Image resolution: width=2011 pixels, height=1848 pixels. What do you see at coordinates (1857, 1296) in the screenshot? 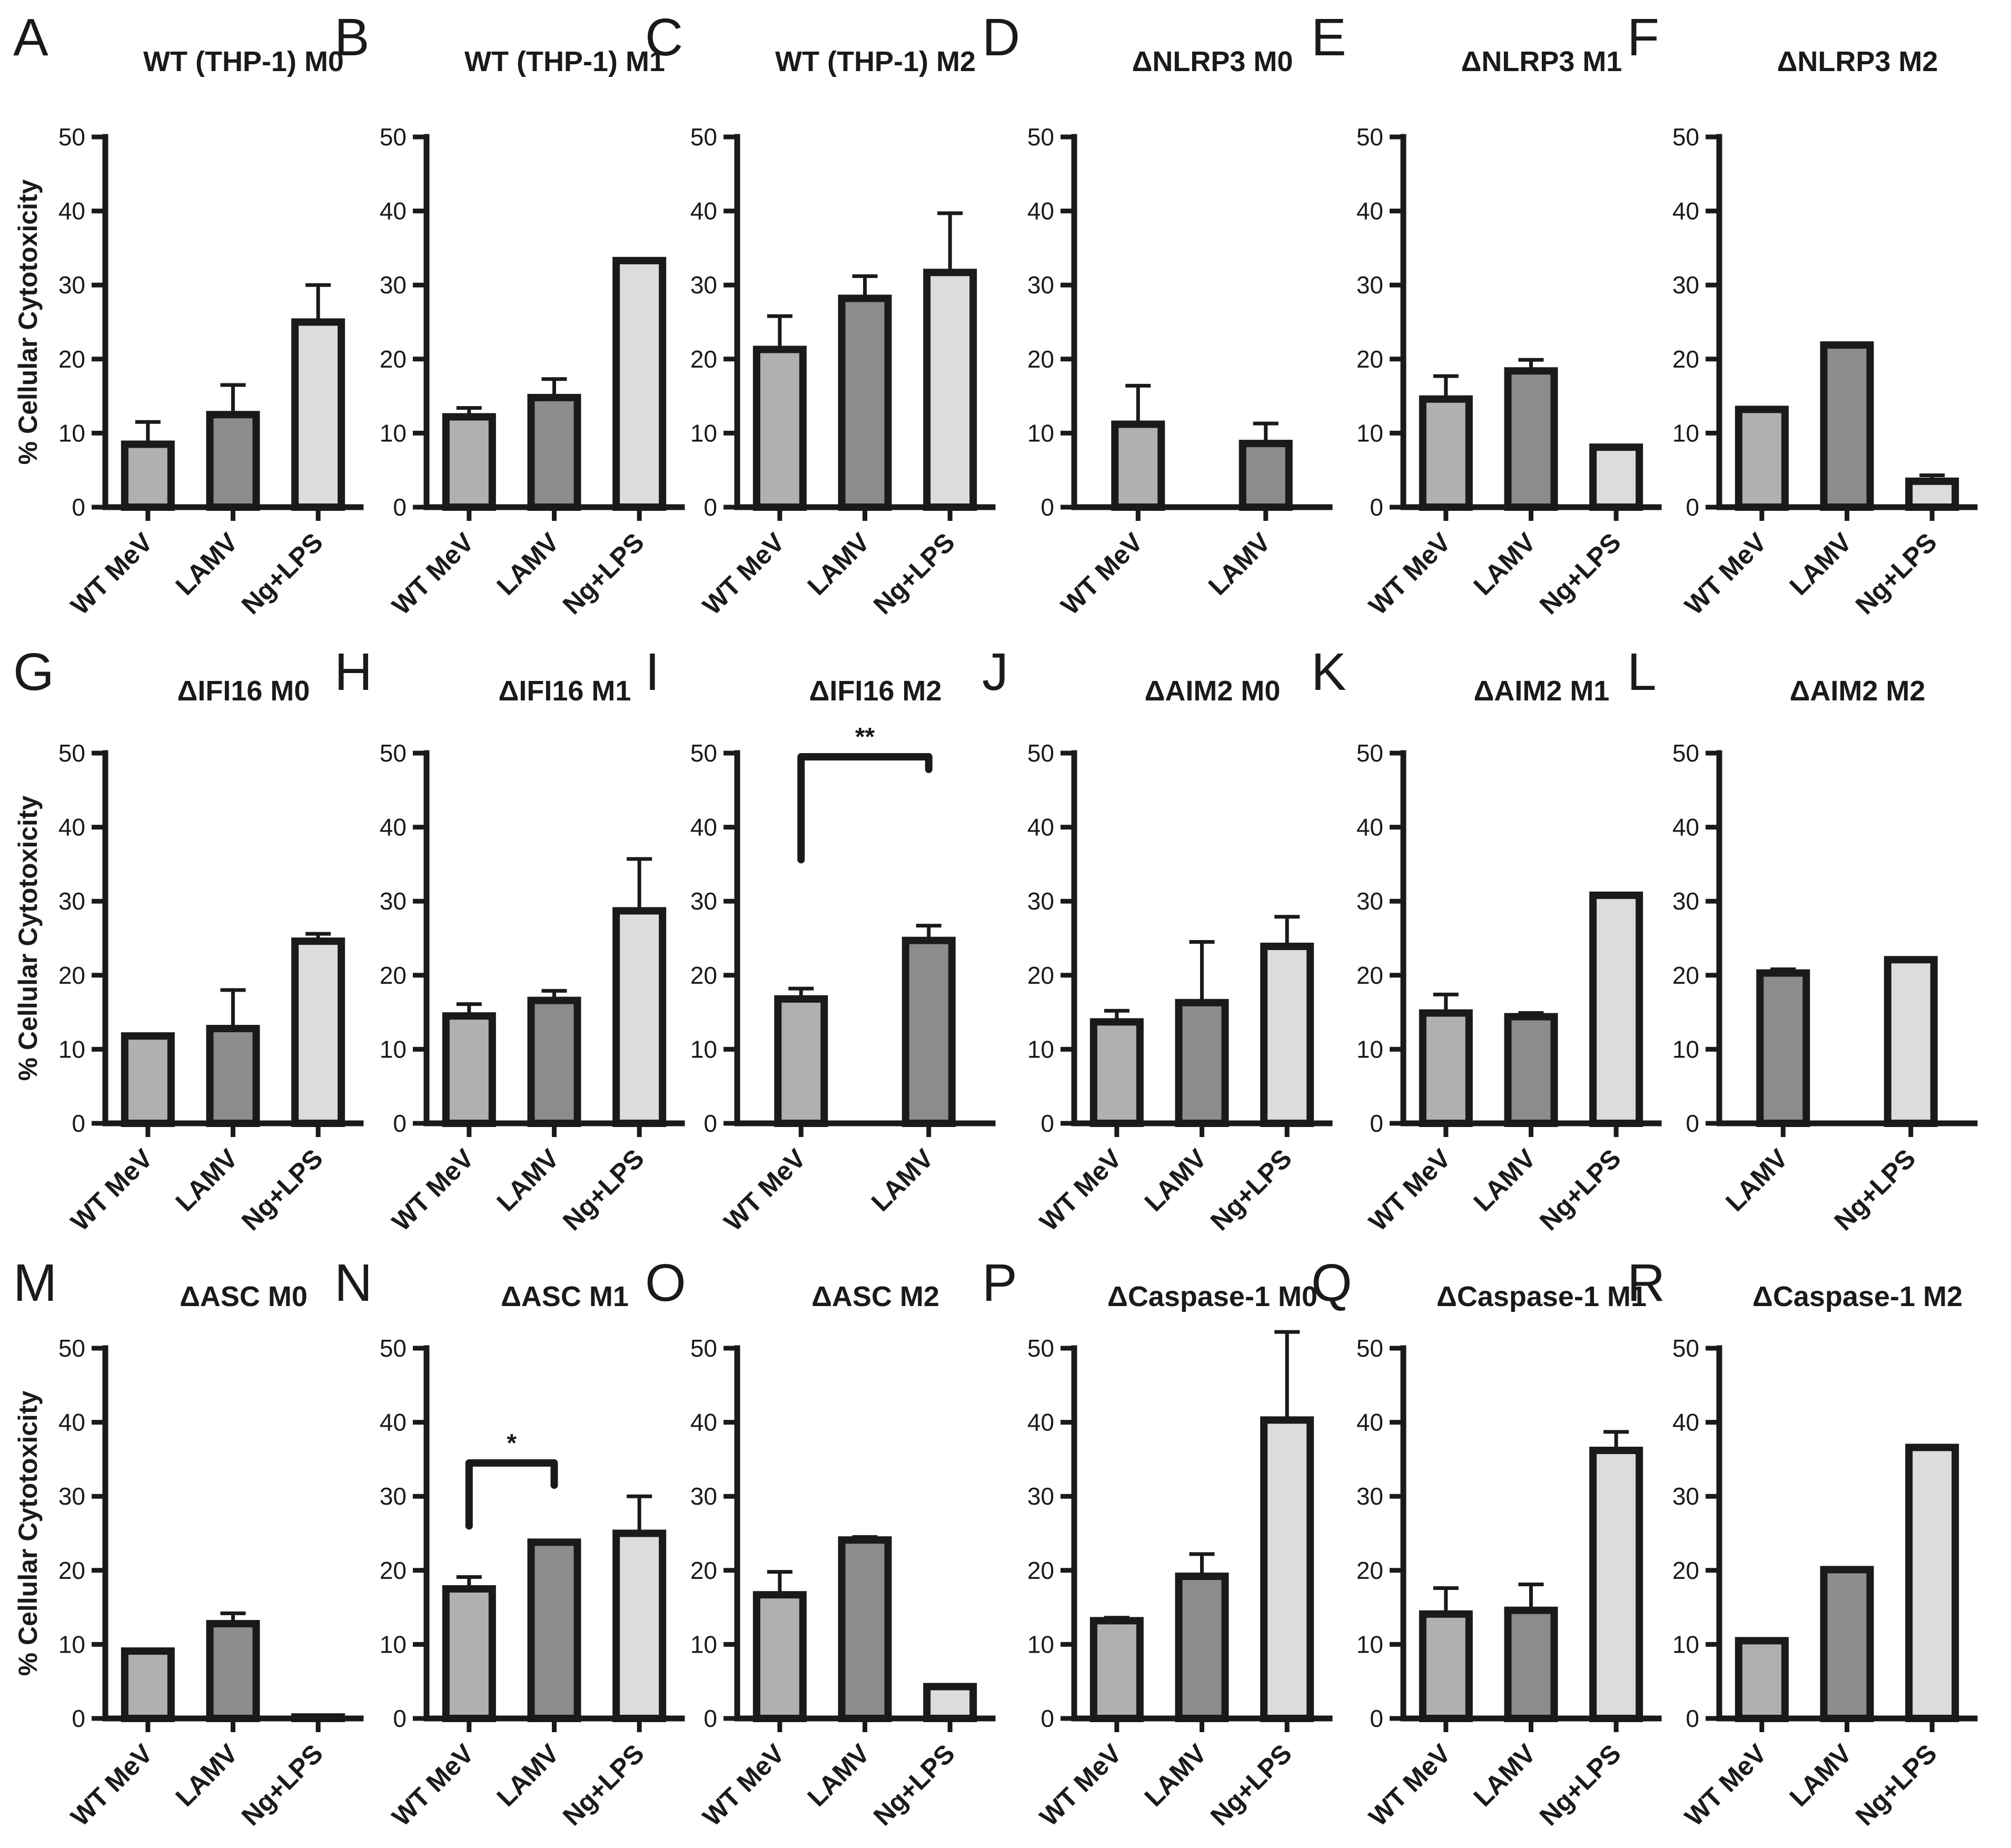
I see `panel-title: ΔCaspase-1 M2` at bounding box center [1857, 1296].